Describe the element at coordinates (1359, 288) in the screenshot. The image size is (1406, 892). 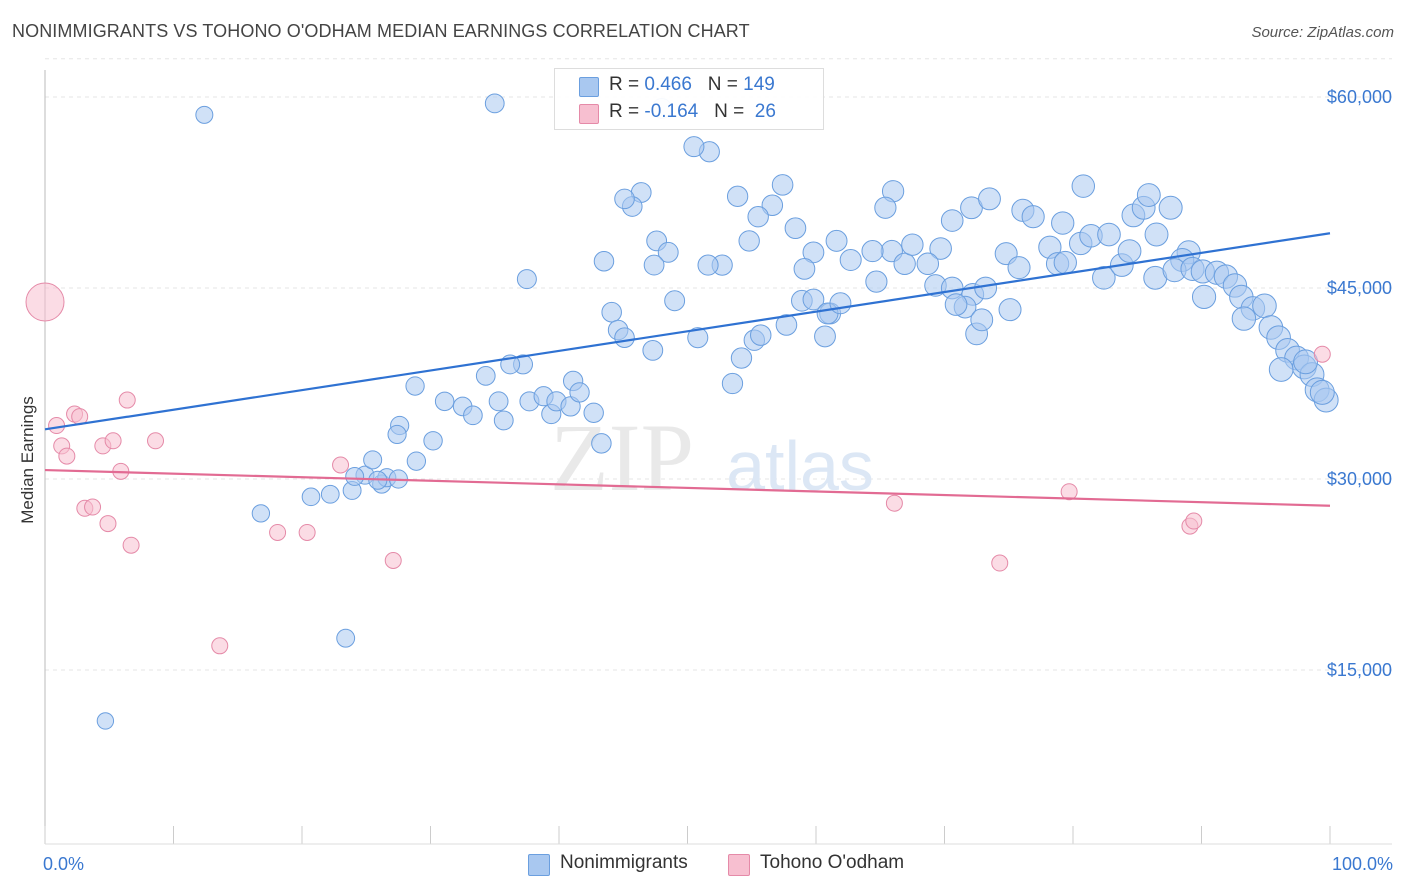
I see `y-tick-label: $45,000` at that location.